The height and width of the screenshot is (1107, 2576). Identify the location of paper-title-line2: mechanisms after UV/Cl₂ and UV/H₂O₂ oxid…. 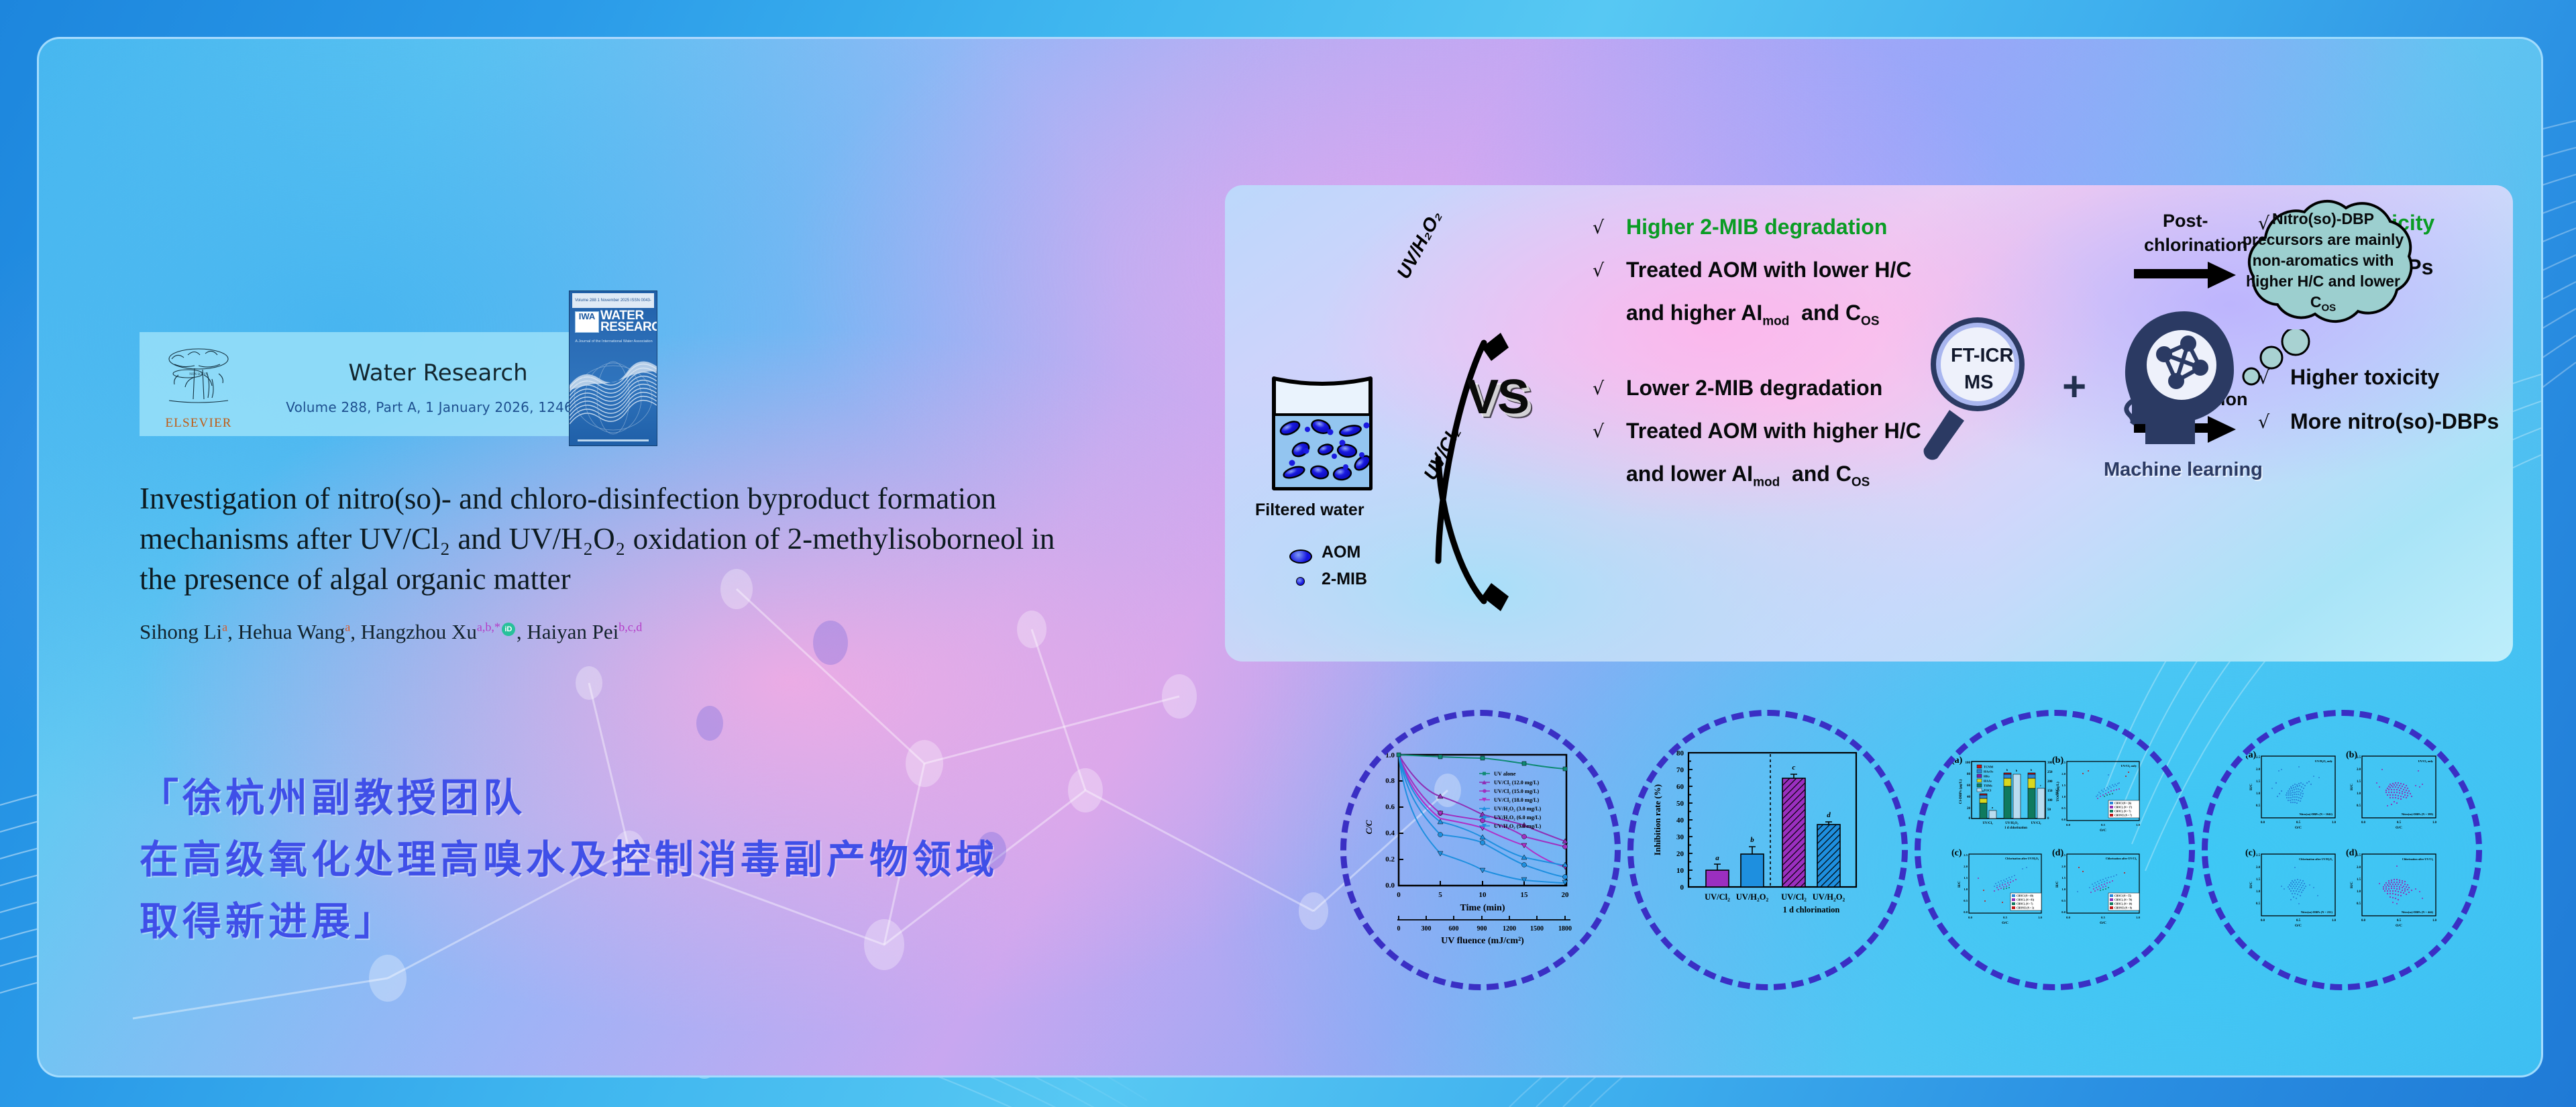
(597, 539).